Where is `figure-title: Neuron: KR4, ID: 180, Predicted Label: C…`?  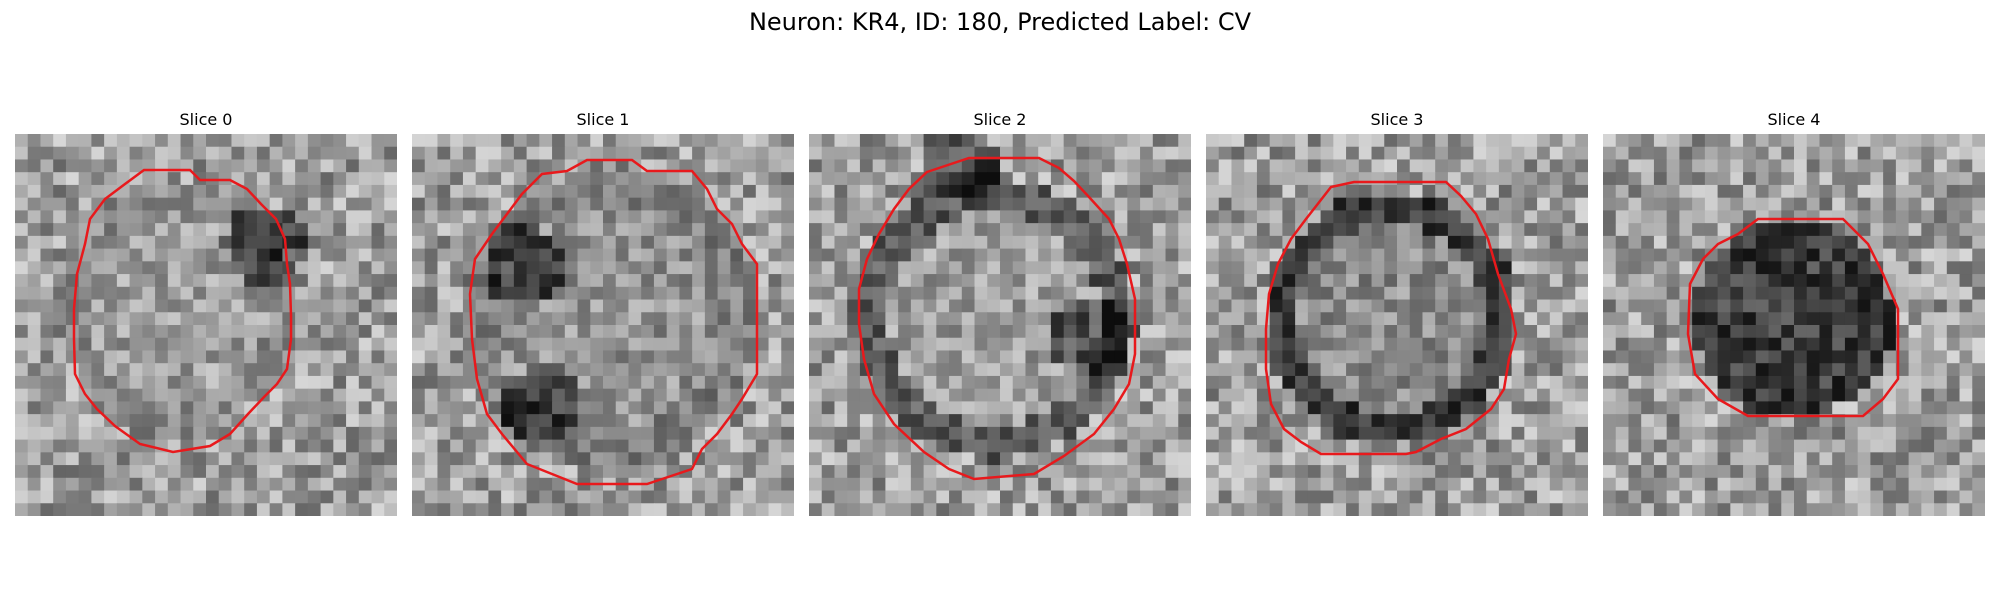
figure-title: Neuron: KR4, ID: 180, Predicted Label: C… is located at coordinates (1000, 22).